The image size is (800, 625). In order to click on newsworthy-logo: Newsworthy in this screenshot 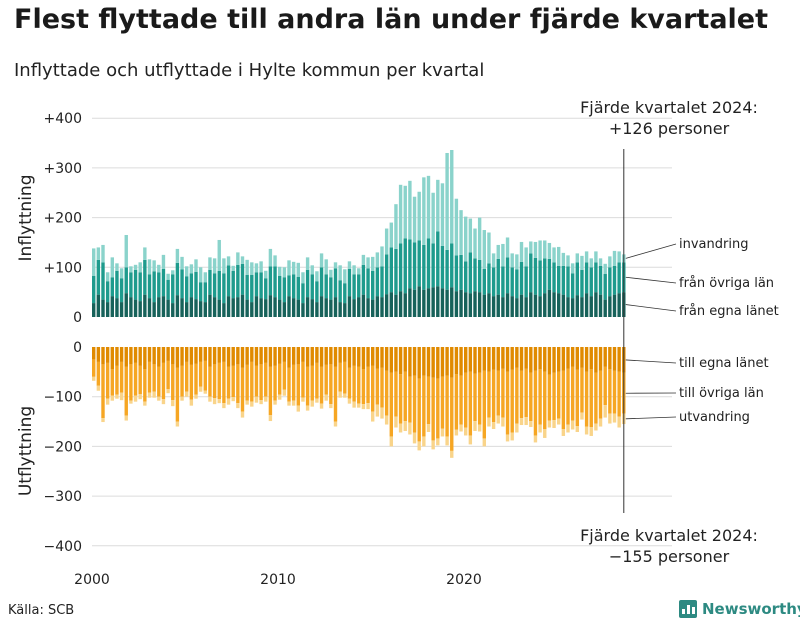, I will do `click(739, 609)`.